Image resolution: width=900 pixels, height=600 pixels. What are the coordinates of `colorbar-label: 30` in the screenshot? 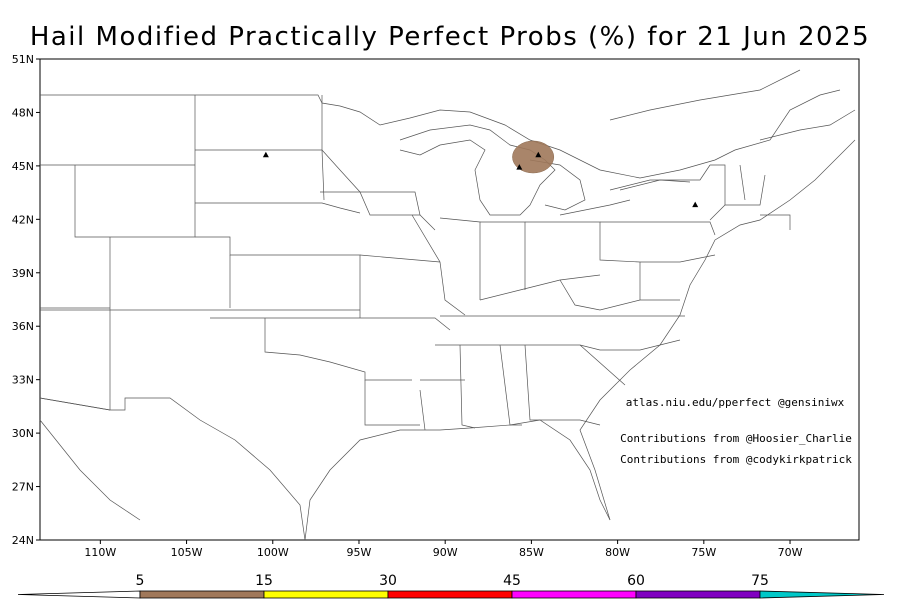 It's located at (388, 581).